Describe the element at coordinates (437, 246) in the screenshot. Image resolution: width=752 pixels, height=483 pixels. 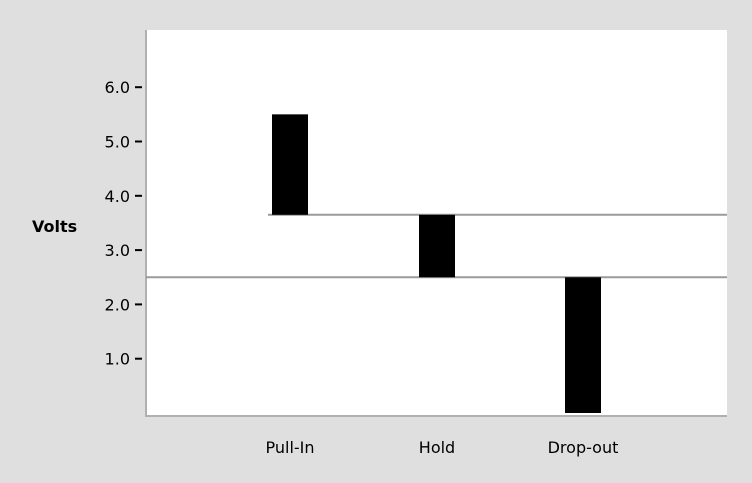
I see `bar-hold` at that location.